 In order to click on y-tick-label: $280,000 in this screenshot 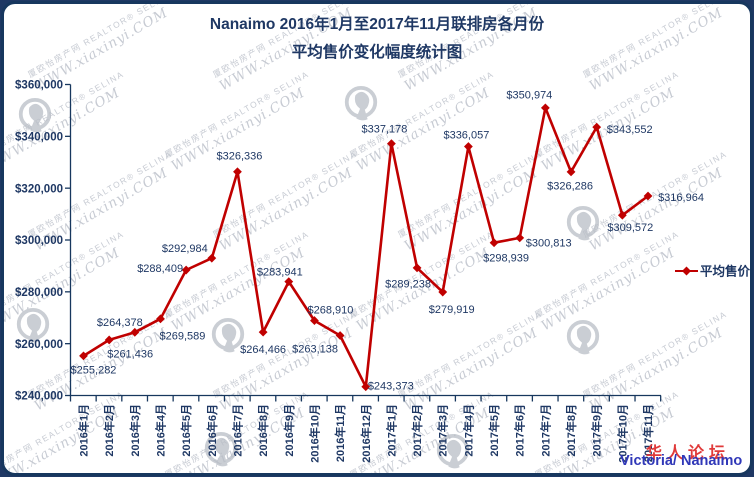, I will do `click(39, 293)`.